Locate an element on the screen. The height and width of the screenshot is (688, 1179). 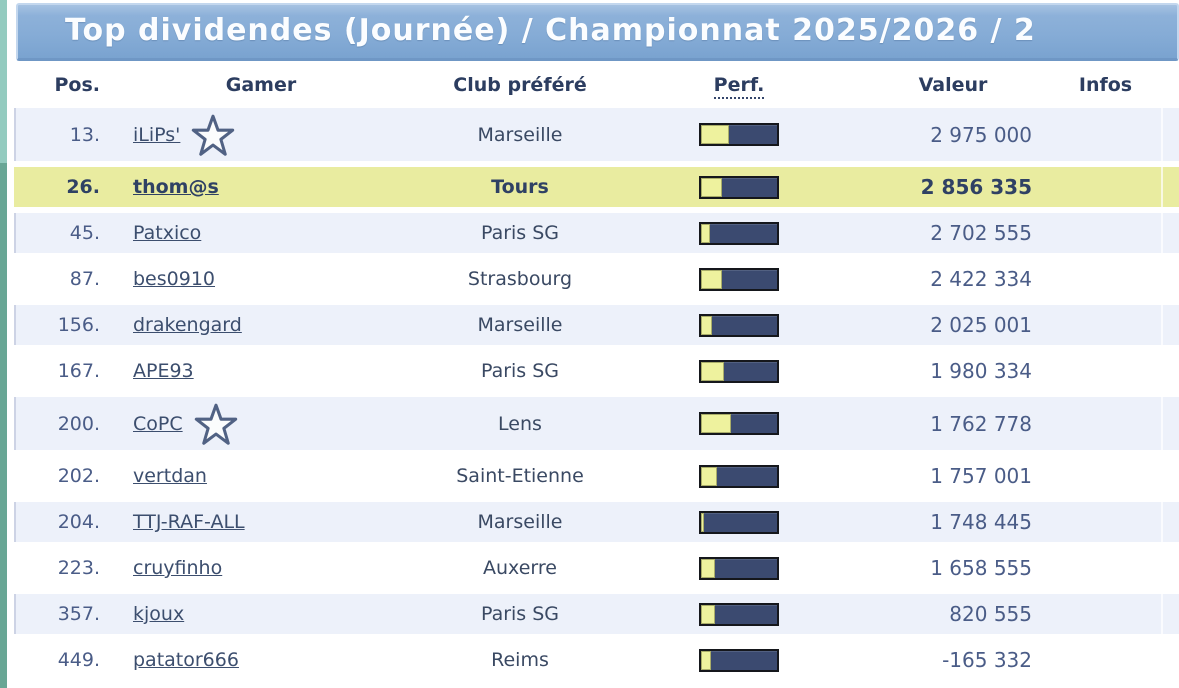
value-cell: 1 748 445 is located at coordinates (981, 522).